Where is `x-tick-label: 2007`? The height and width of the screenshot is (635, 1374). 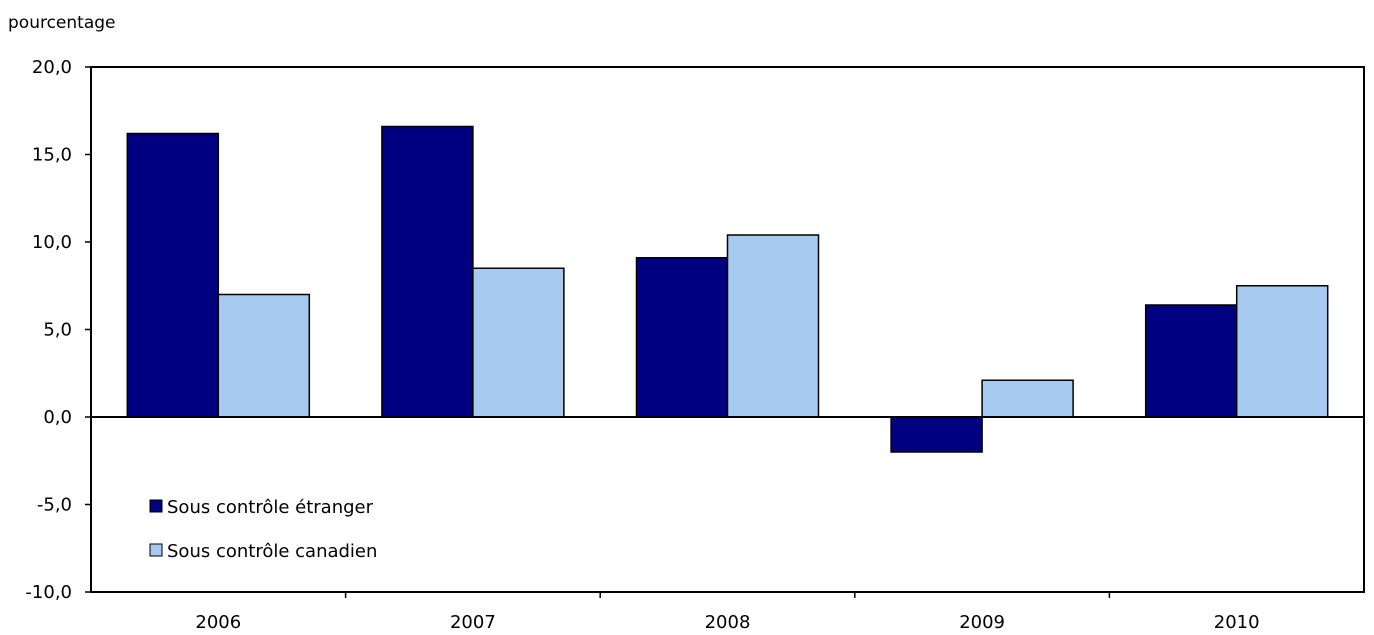 x-tick-label: 2007 is located at coordinates (473, 622).